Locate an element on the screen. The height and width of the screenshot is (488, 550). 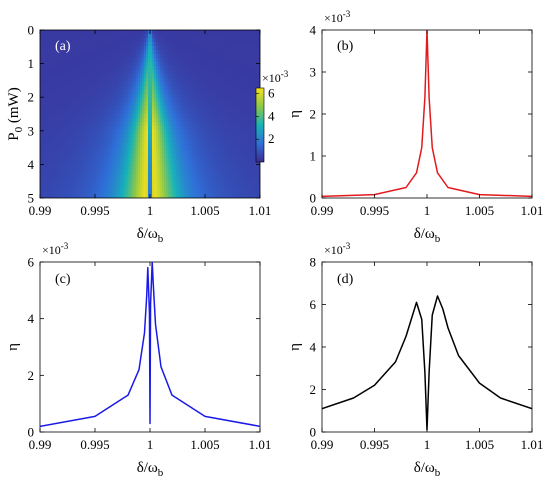
y-tick-label: 2 is located at coordinates (313, 114).